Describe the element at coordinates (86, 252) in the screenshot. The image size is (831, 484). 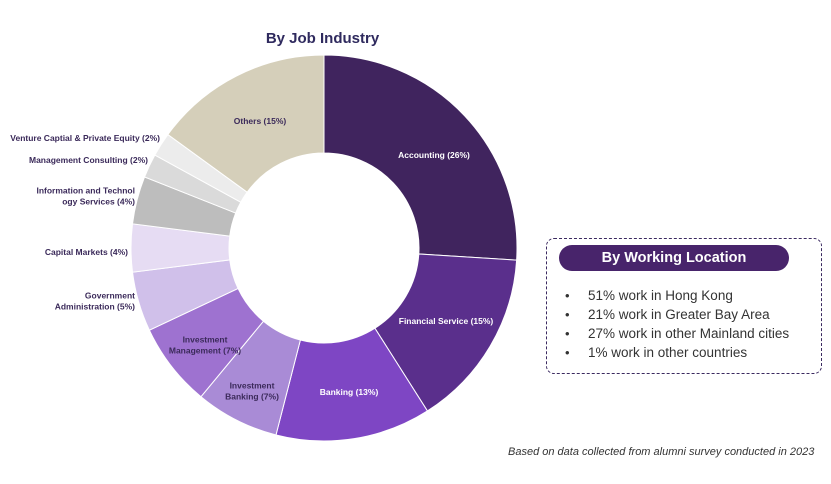
I see `slice-label: Capital Markets (4%)` at that location.